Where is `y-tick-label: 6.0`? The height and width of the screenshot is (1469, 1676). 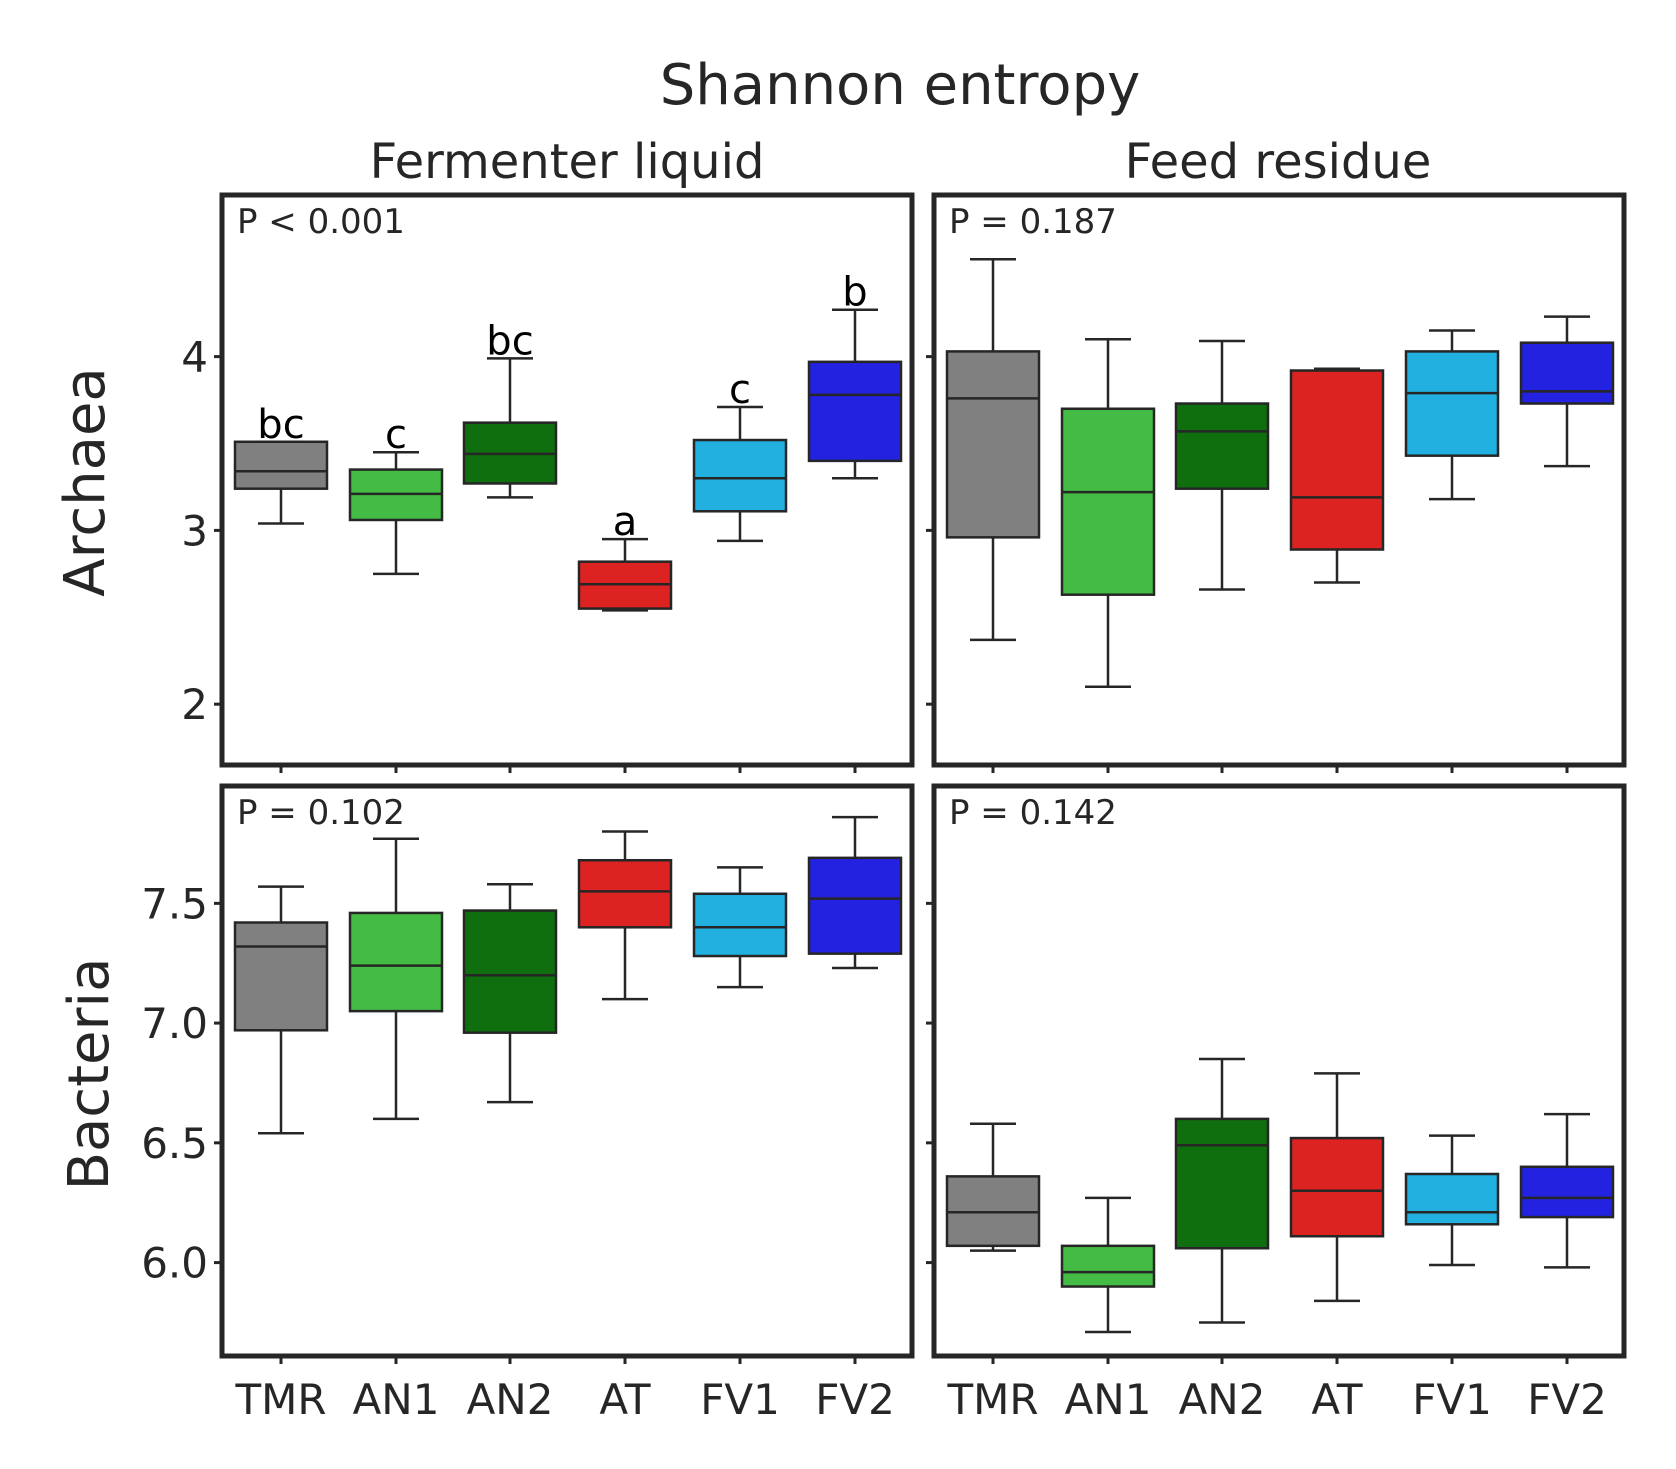
y-tick-label: 6.0 is located at coordinates (174, 1263).